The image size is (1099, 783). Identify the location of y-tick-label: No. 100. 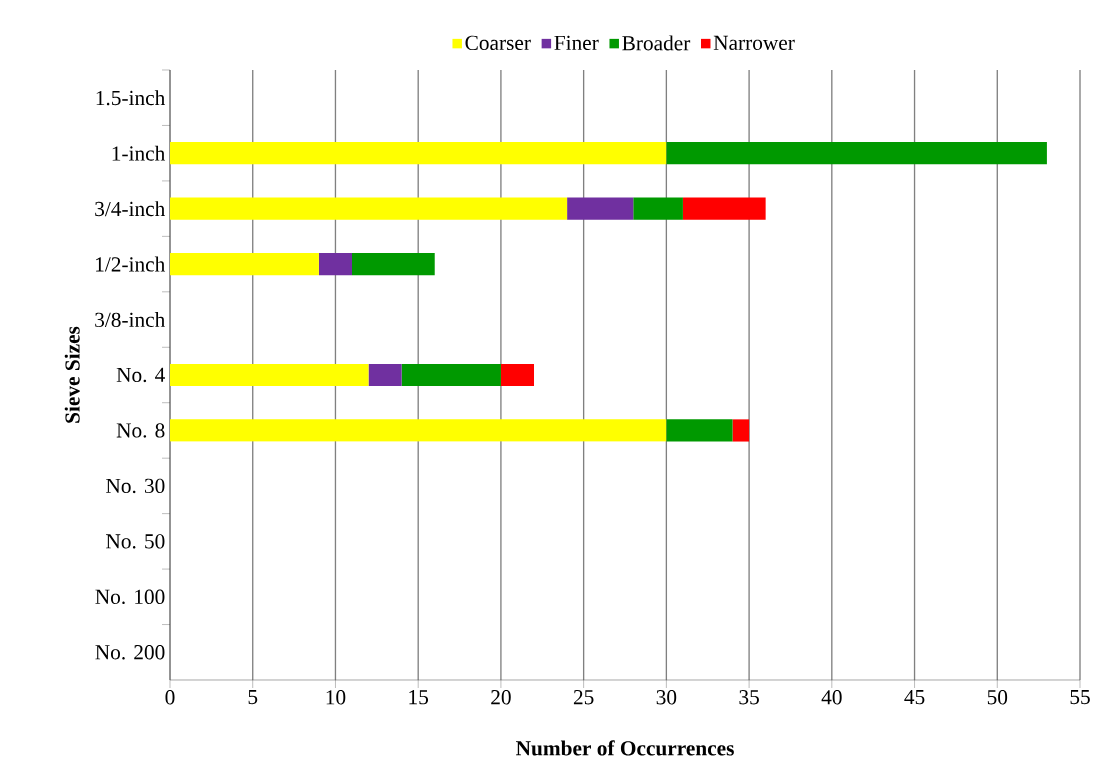
(130, 597).